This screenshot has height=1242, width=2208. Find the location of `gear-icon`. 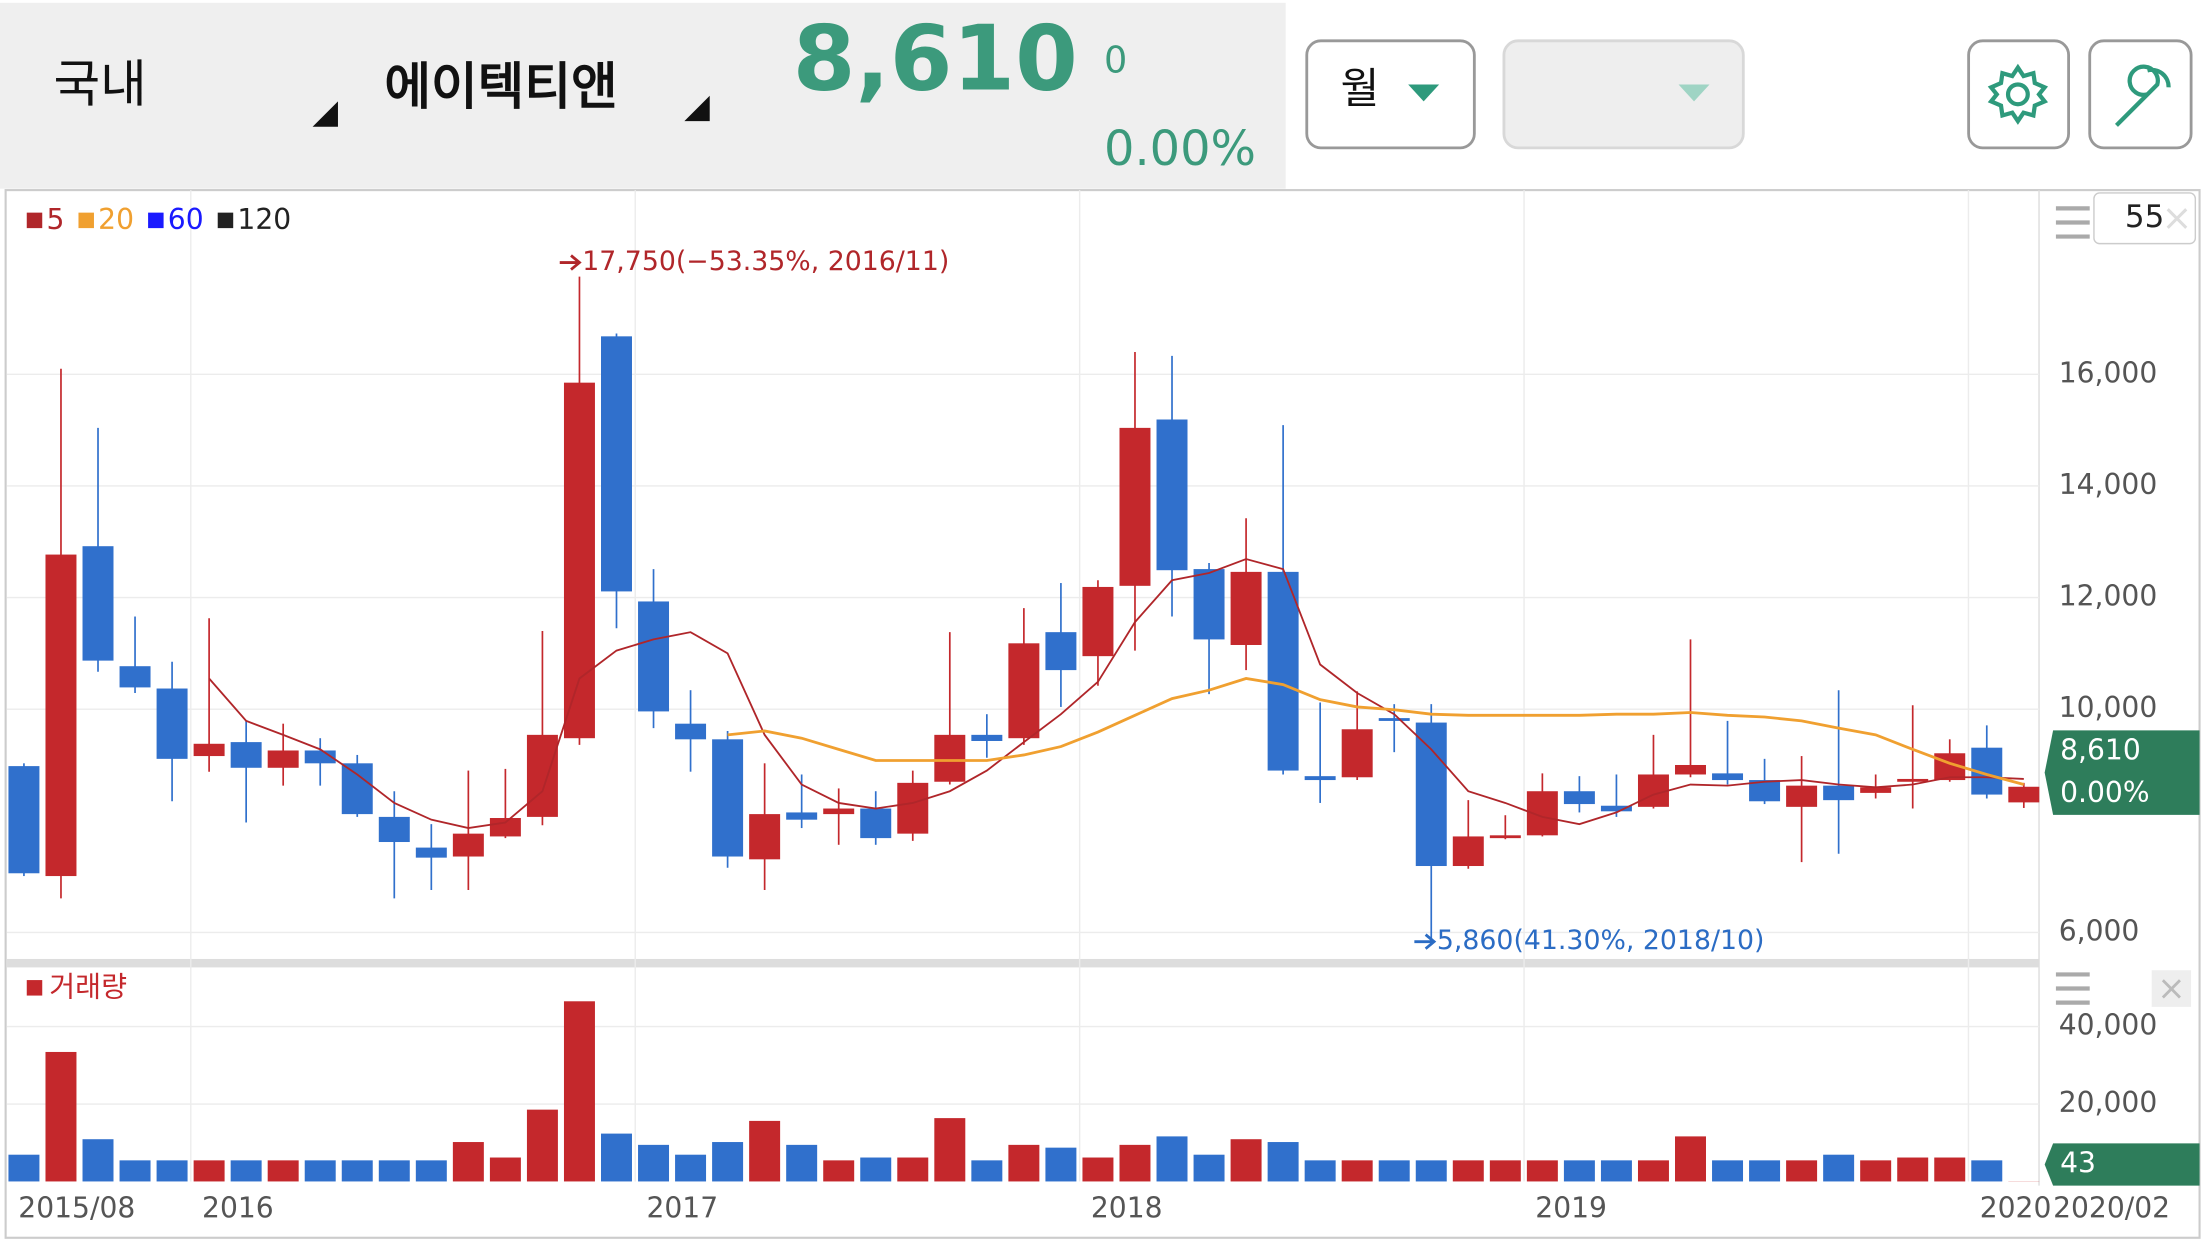

gear-icon is located at coordinates (2018, 94).